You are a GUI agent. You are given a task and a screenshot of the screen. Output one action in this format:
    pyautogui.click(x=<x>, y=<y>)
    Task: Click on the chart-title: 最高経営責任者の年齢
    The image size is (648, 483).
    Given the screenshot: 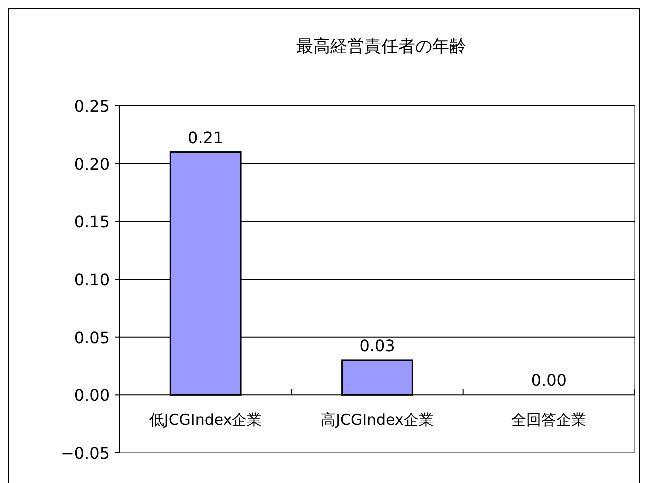 What is the action you would take?
    pyautogui.click(x=381, y=47)
    